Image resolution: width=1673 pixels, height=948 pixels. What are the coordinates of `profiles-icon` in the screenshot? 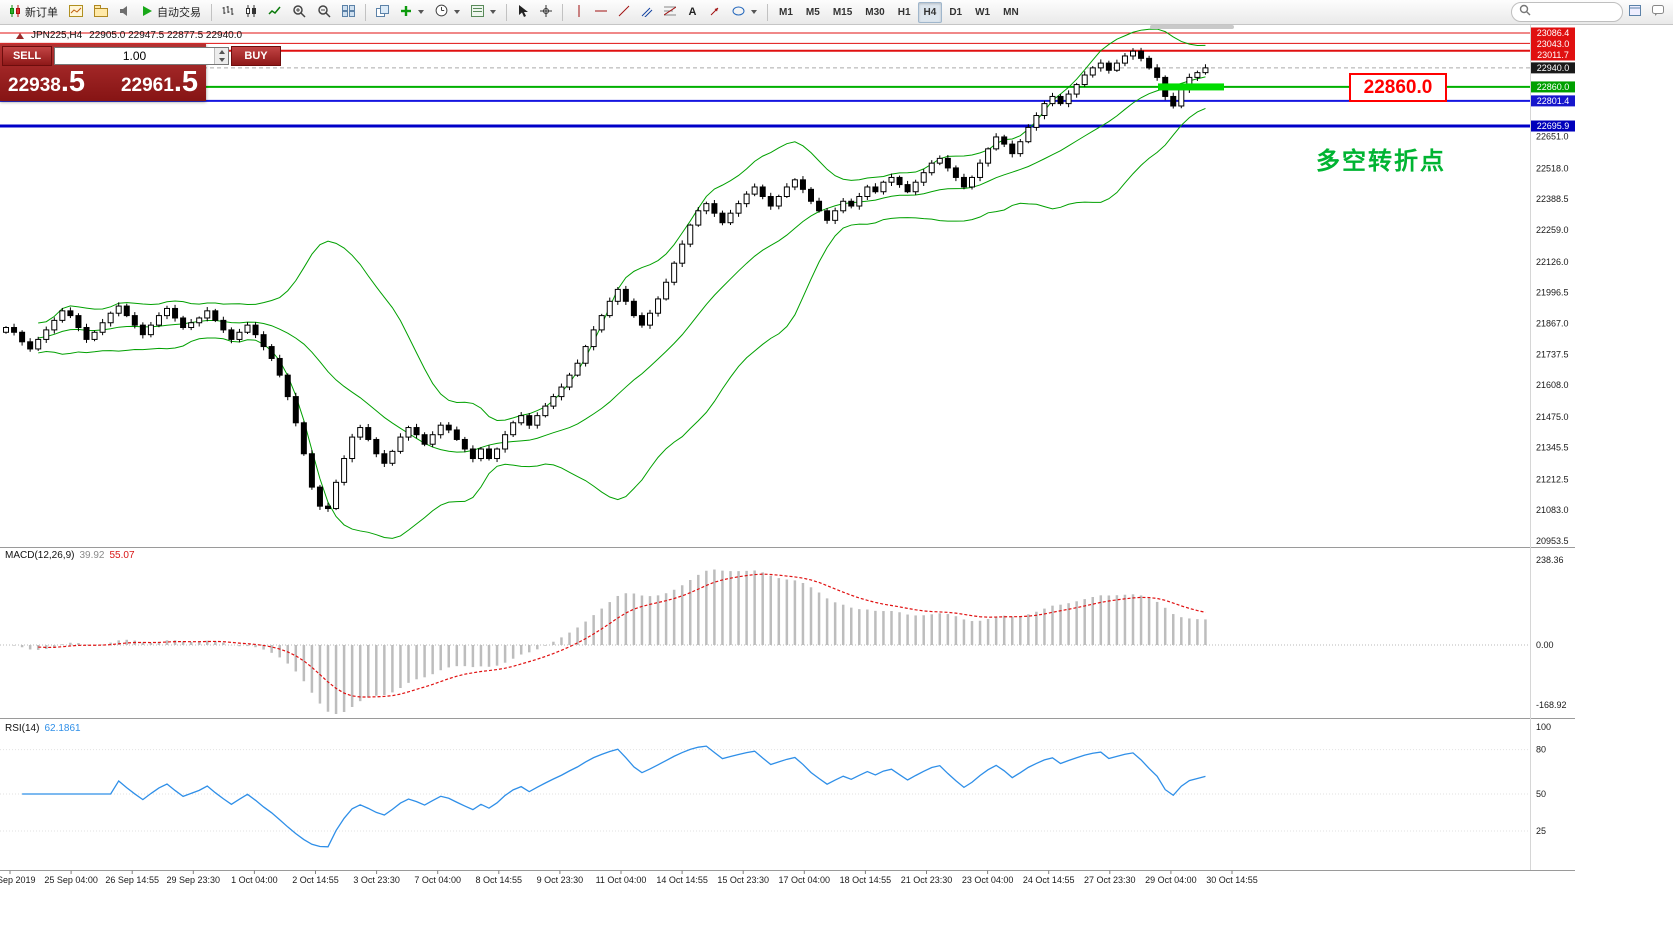 It's located at (101, 12).